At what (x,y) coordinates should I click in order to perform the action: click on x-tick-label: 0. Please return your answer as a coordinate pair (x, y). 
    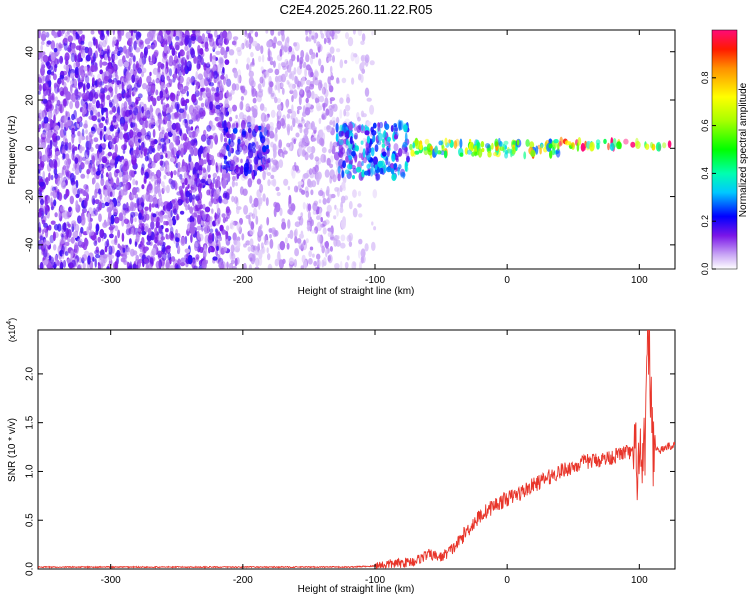
    Looking at the image, I should click on (507, 580).